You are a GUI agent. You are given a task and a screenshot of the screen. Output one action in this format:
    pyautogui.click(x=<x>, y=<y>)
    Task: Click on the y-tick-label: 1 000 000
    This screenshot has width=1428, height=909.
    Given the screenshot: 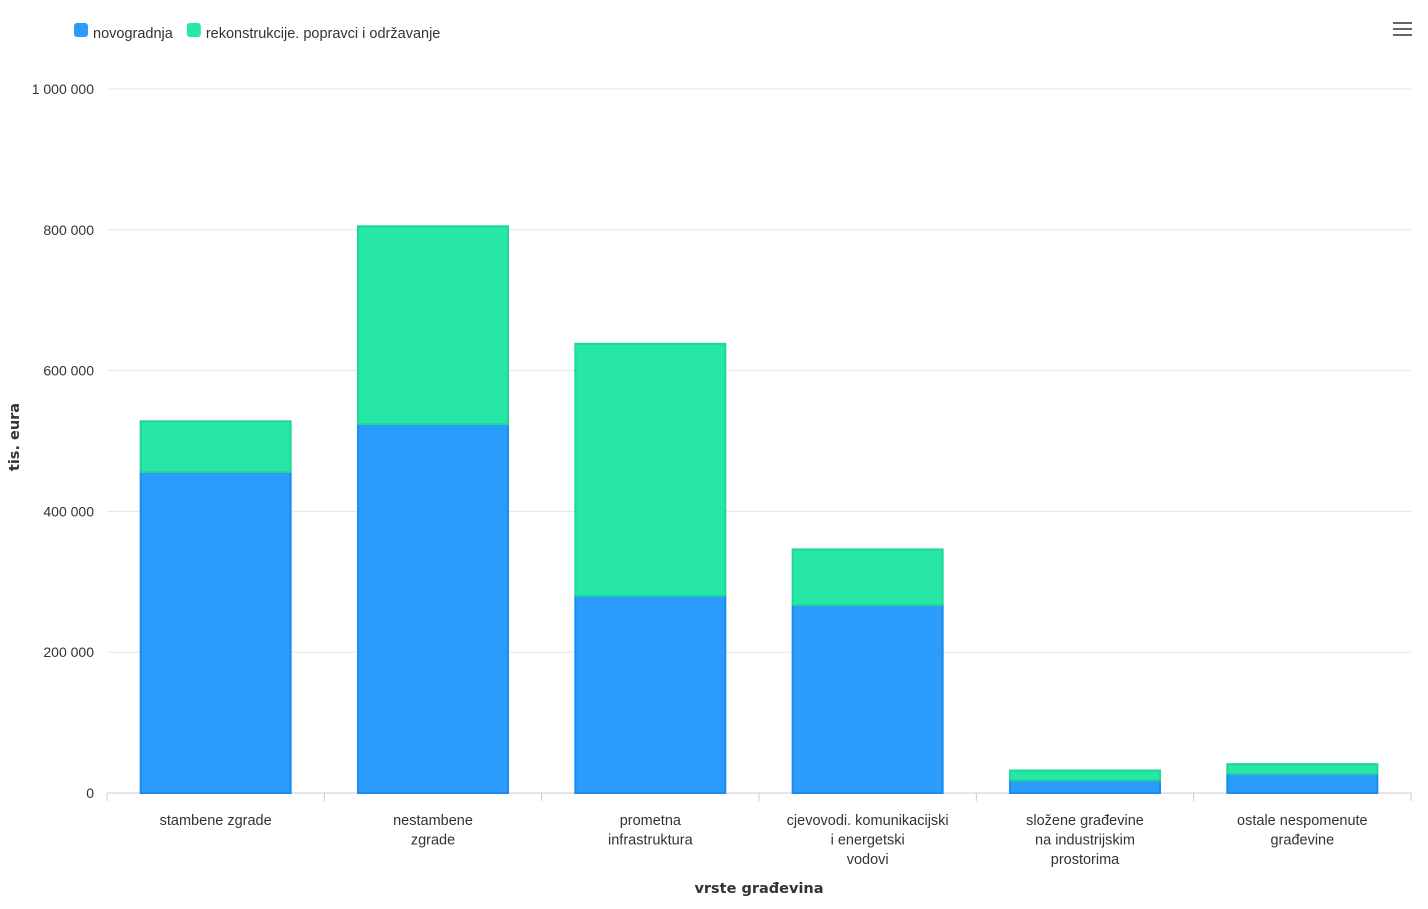 What is the action you would take?
    pyautogui.click(x=63, y=89)
    